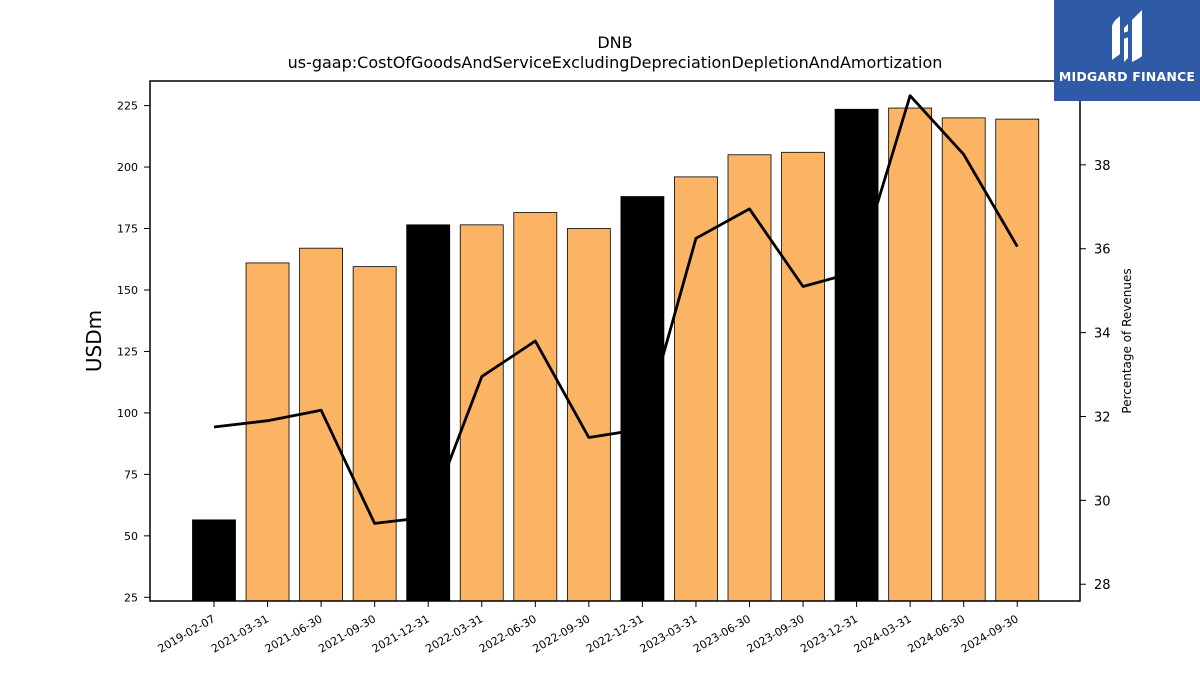  What do you see at coordinates (187, 633) in the screenshot?
I see `x-tick-label: 2019-02-07` at bounding box center [187, 633].